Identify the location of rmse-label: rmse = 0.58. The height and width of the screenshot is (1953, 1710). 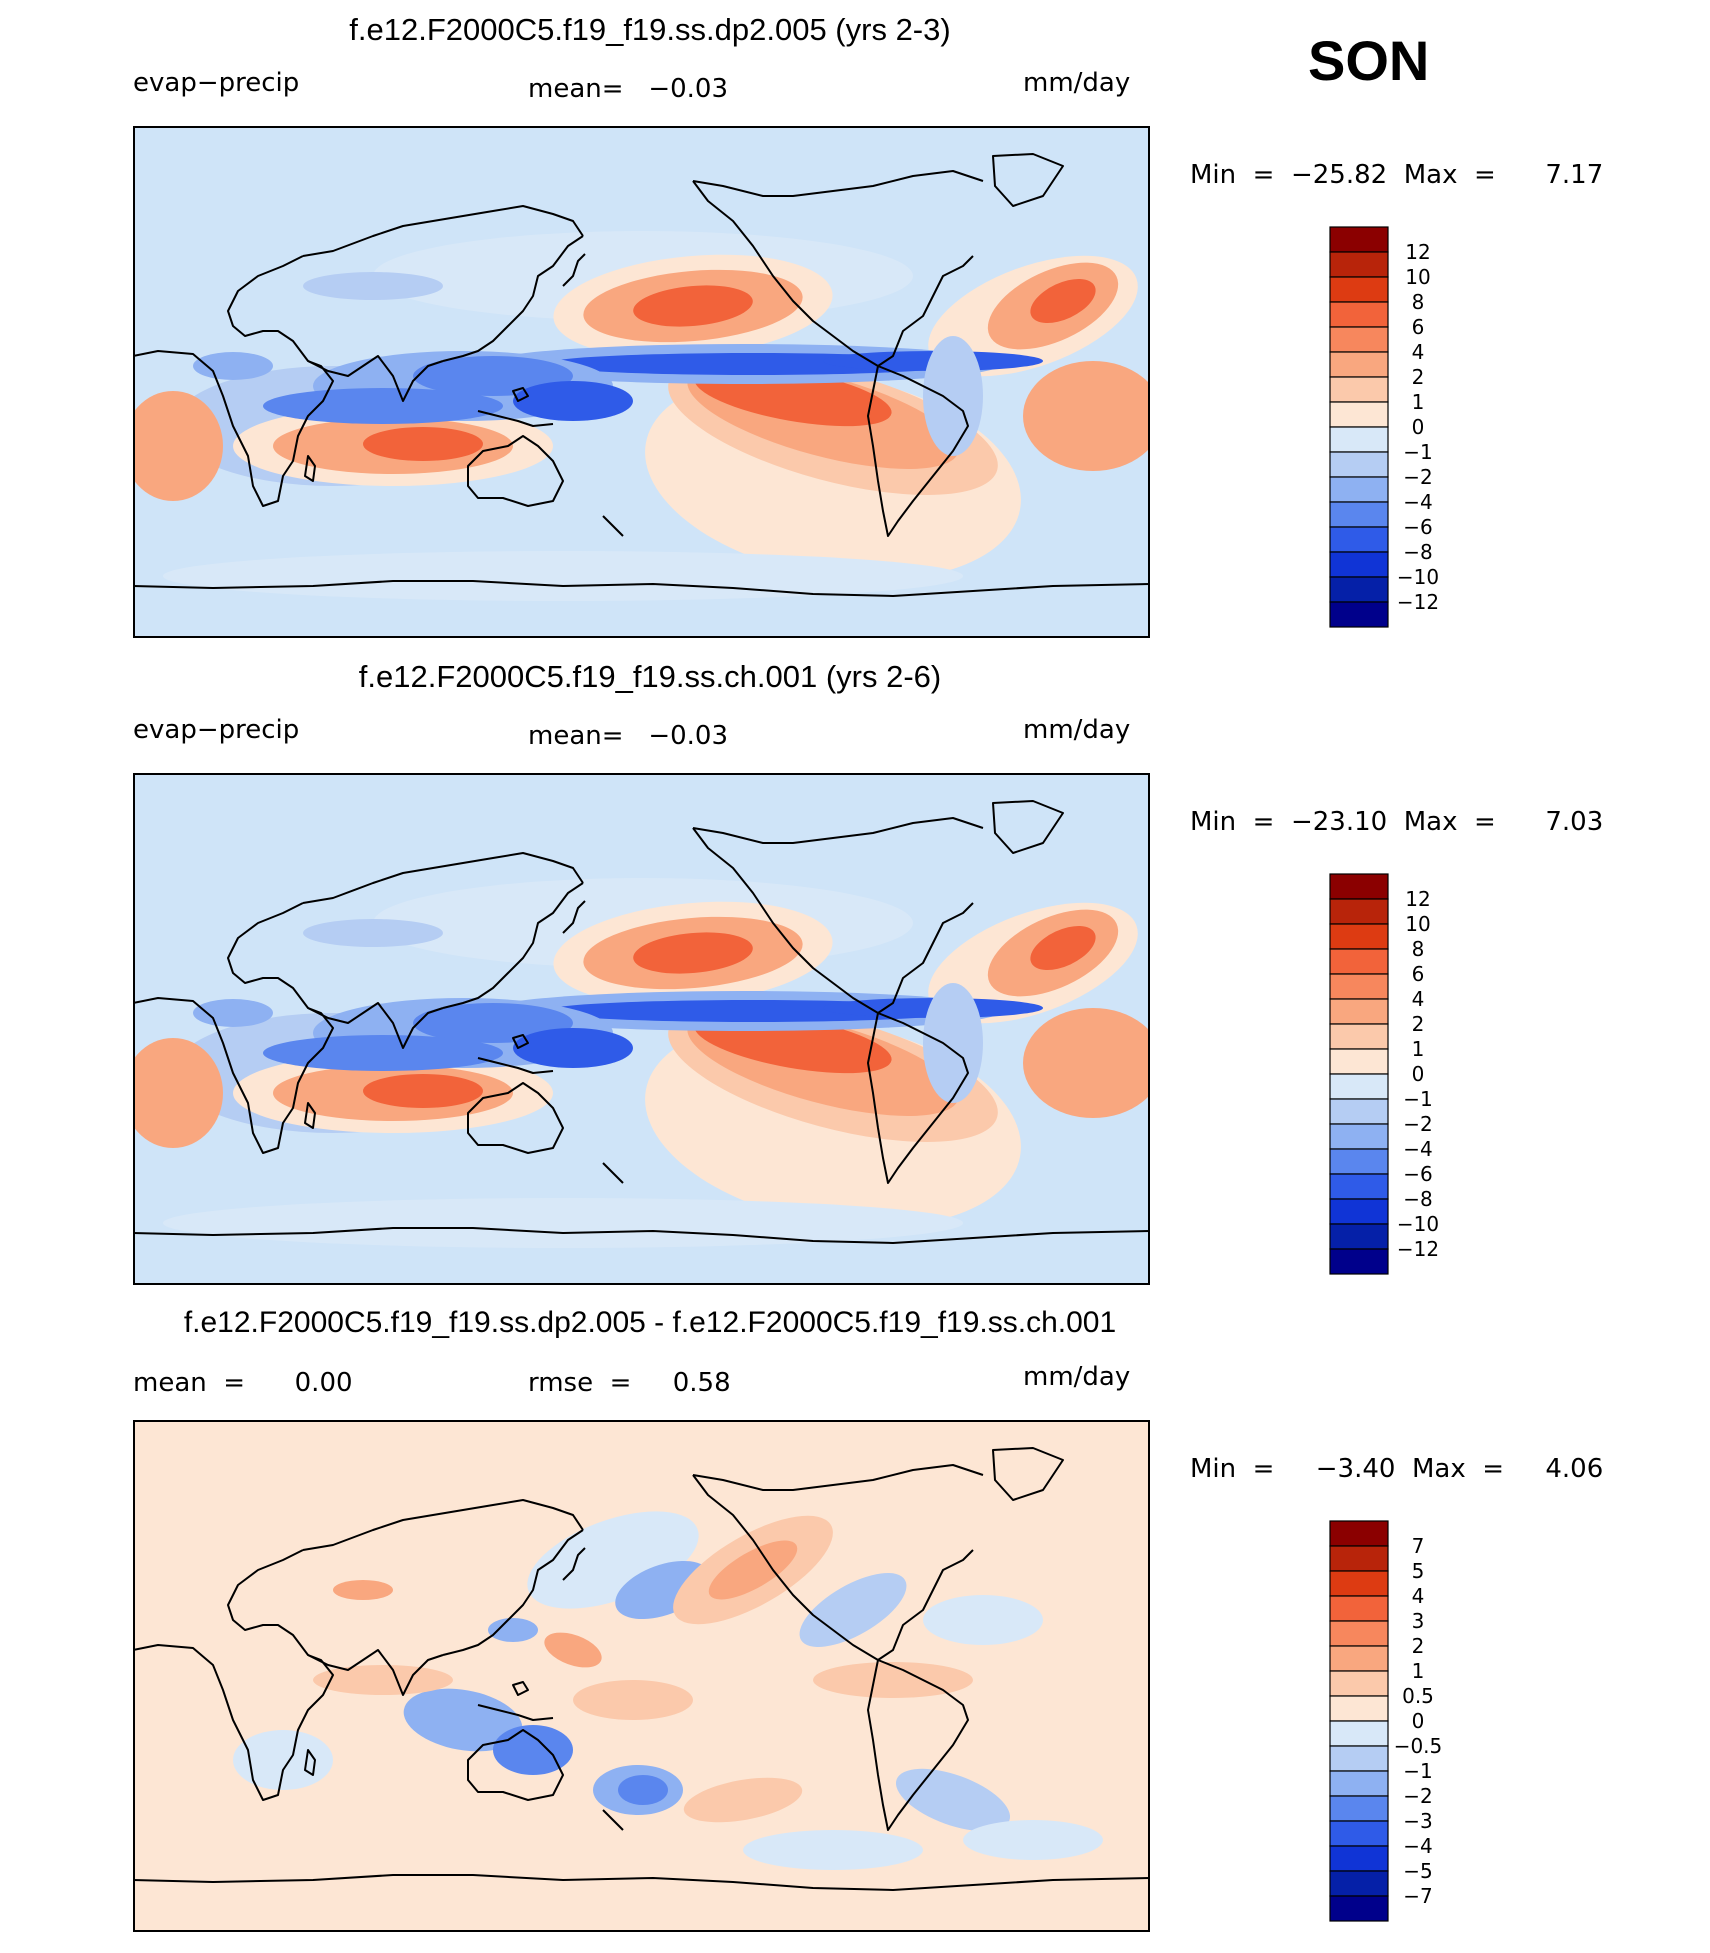
(629, 1383).